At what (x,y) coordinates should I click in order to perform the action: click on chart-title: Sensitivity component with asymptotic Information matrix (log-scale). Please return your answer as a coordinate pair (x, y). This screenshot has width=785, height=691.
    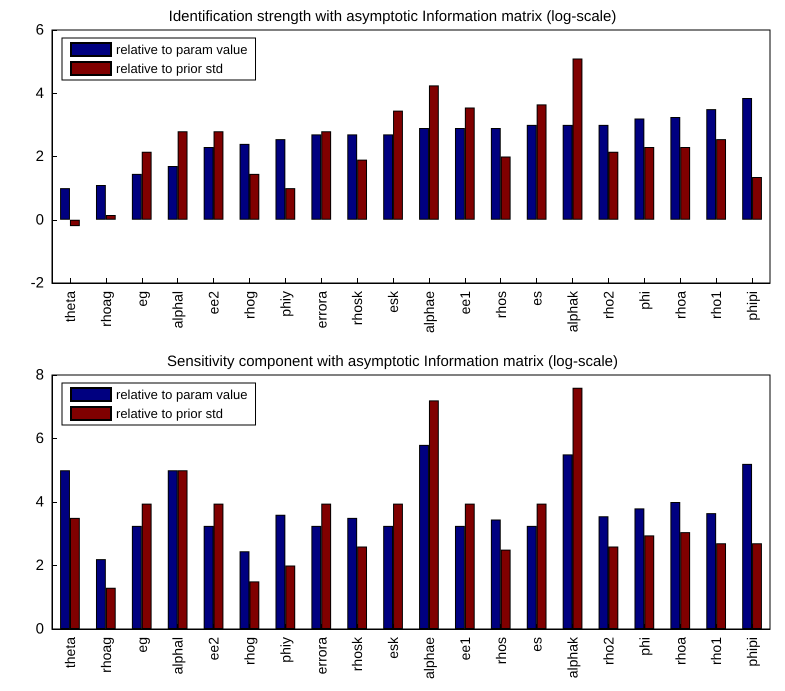
    Looking at the image, I should click on (392, 361).